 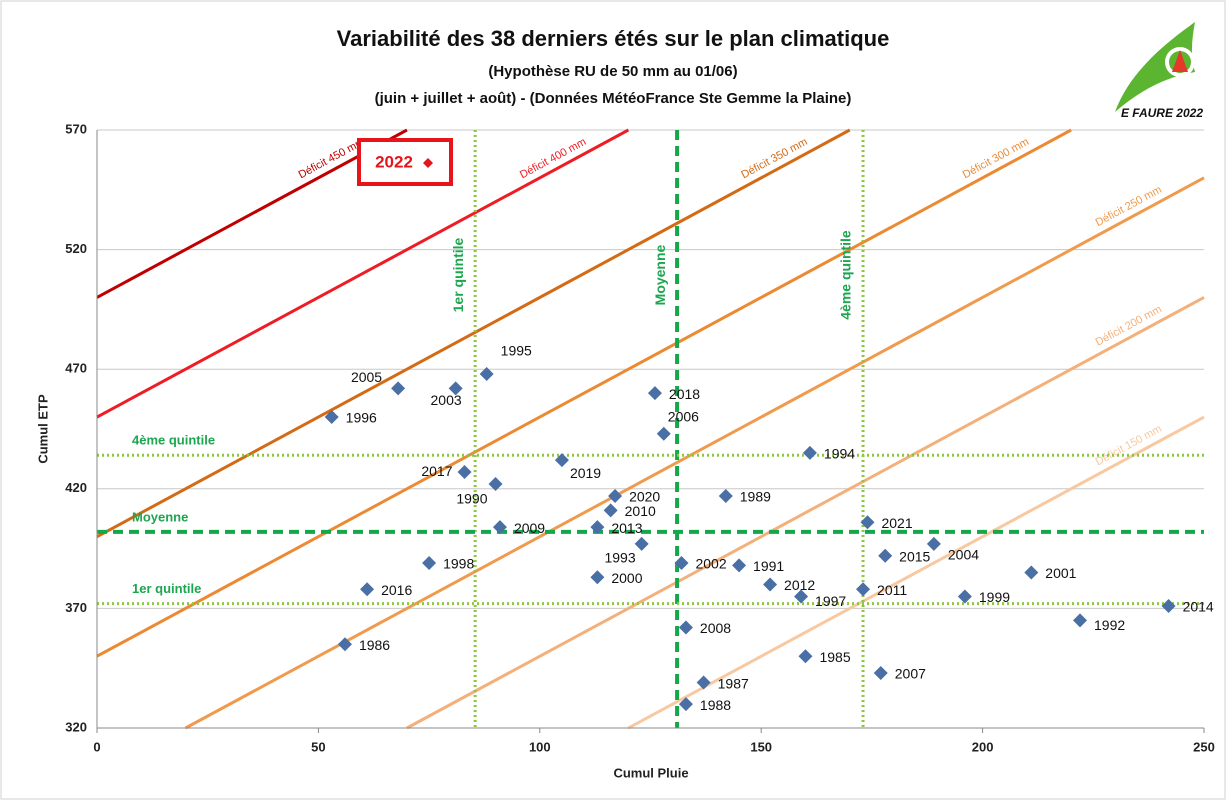 I want to click on point-label: 2020, so click(x=644, y=497).